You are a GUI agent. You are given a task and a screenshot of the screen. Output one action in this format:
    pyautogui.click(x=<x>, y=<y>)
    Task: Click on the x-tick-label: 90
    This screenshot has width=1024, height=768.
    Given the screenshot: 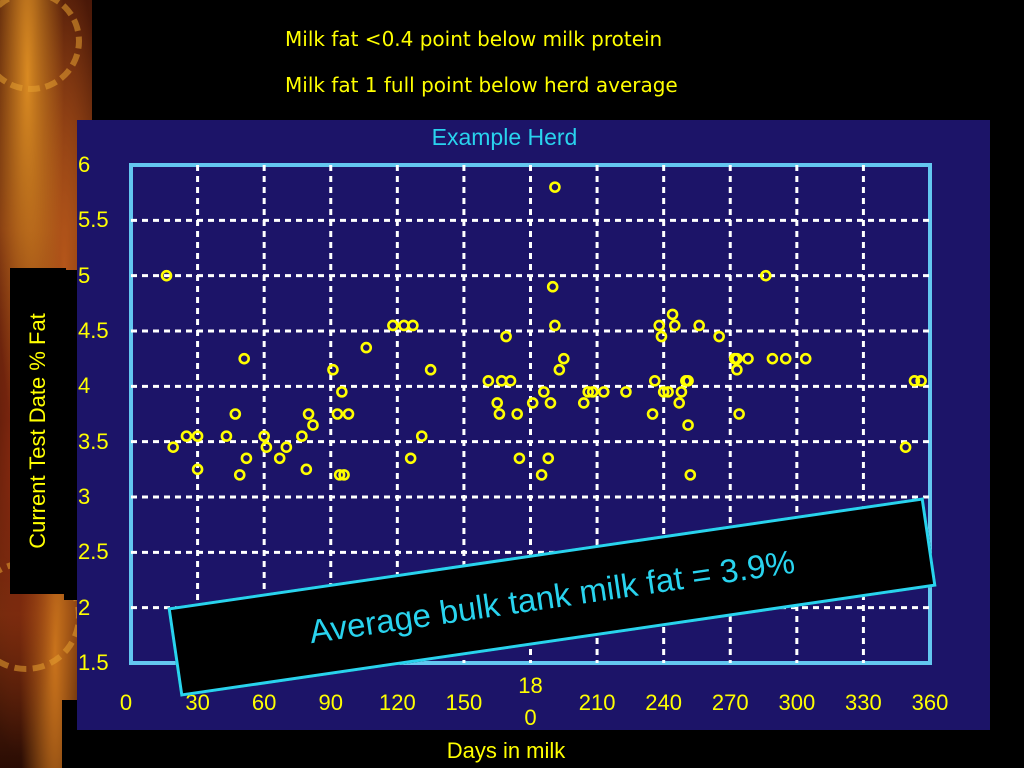 What is the action you would take?
    pyautogui.click(x=330, y=702)
    